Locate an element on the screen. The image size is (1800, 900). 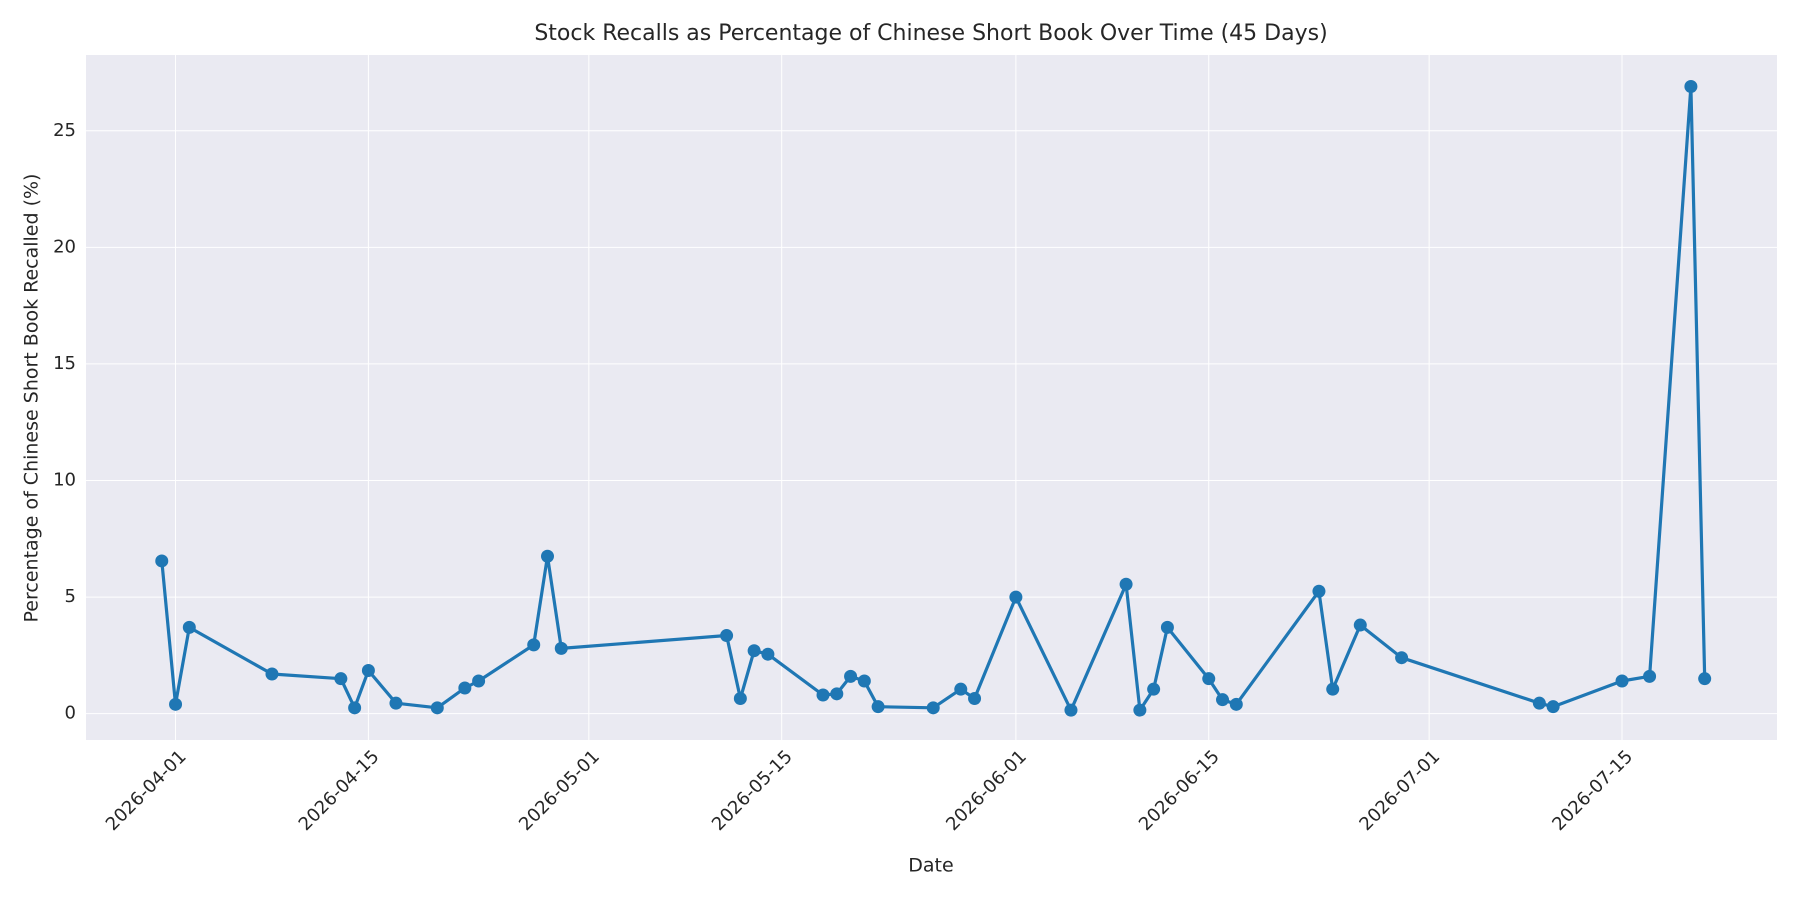
x-tick-label: 2026-07-15 is located at coordinates (1592, 790).